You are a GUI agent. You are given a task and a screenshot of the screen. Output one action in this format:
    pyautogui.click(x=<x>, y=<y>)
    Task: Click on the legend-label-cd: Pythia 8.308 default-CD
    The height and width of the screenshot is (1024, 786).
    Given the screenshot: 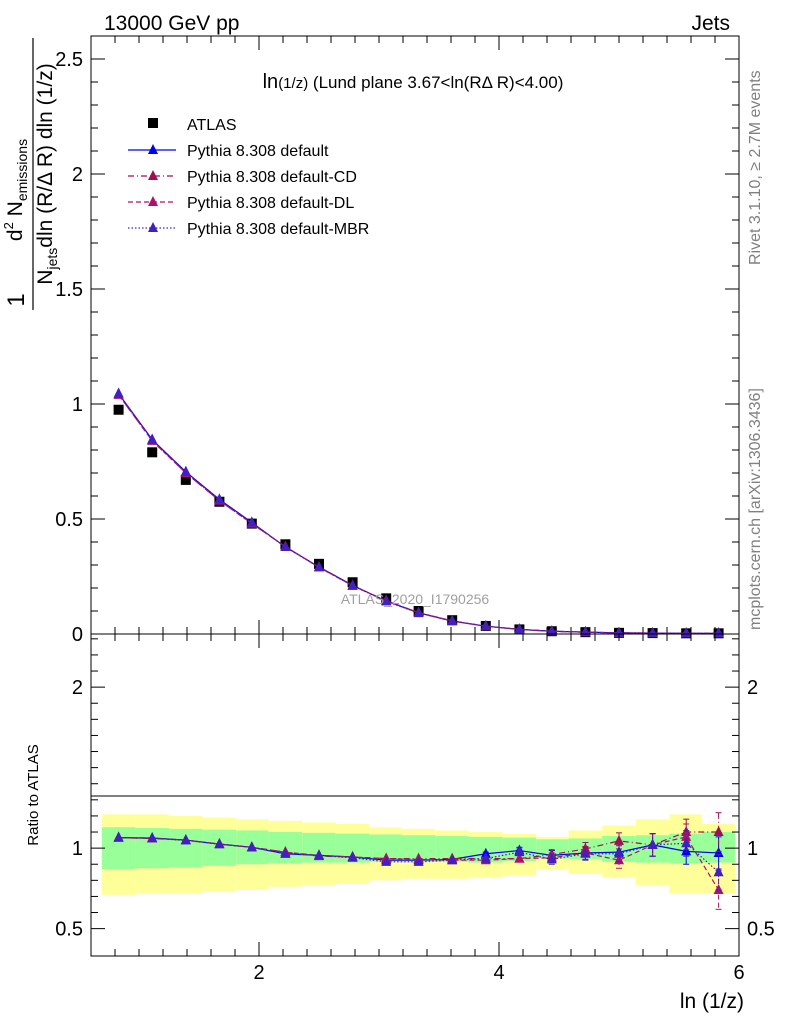 What is the action you would take?
    pyautogui.click(x=272, y=177)
    